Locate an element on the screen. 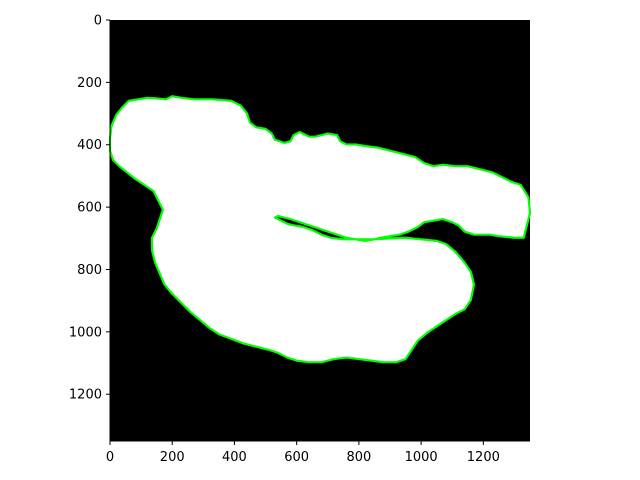 Image resolution: width=640 pixels, height=480 pixels. y-tick-label: 1200 is located at coordinates (85, 395).